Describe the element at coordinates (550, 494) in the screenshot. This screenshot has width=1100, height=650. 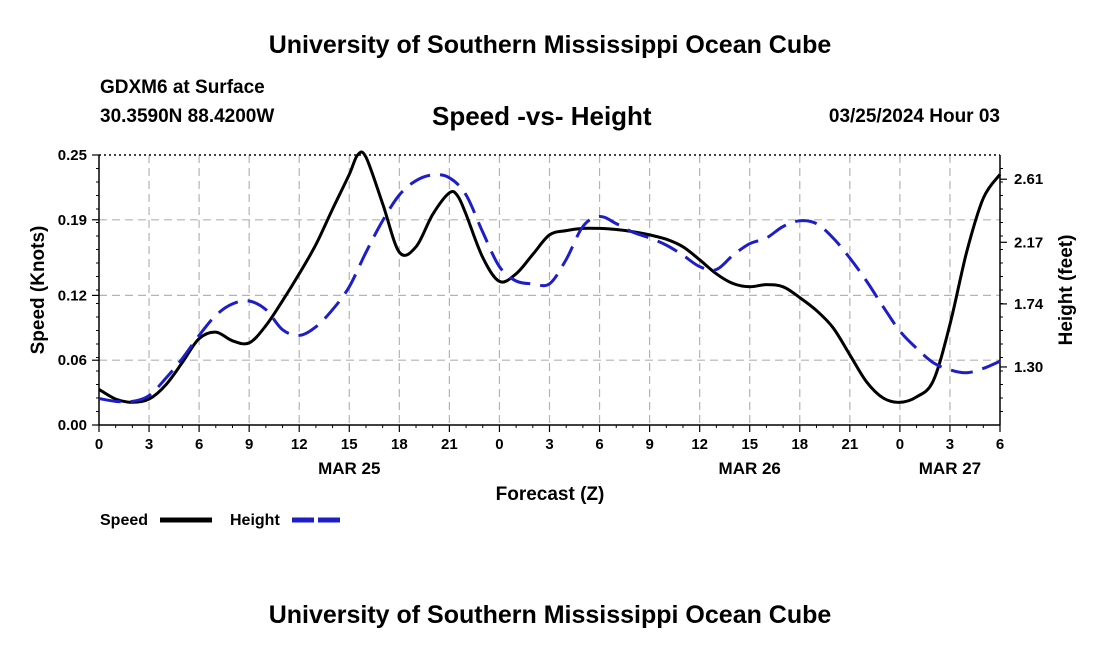
I see `x-axis-title: Forecast (Z)` at that location.